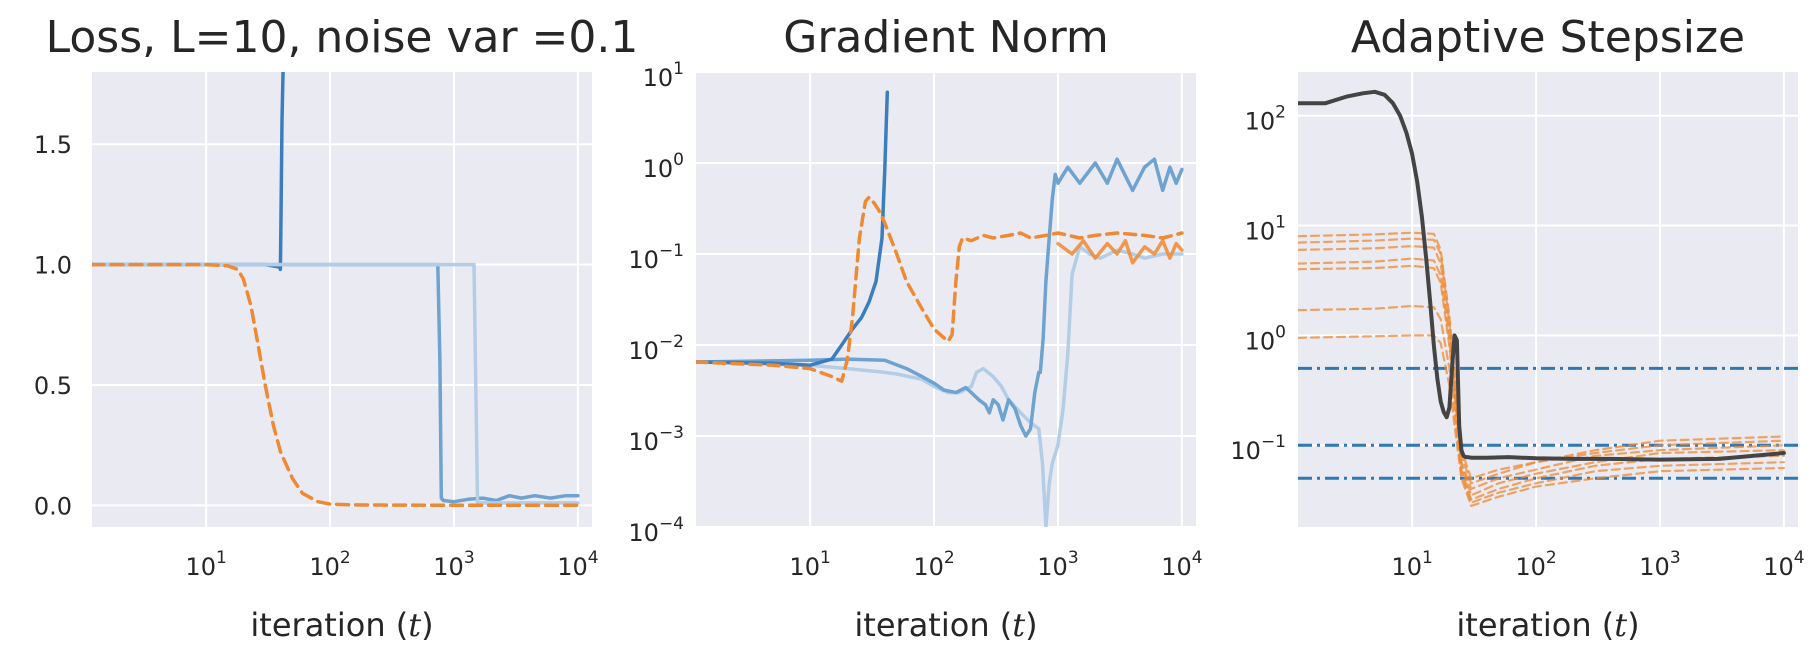  Describe the element at coordinates (53, 506) in the screenshot. I see `tick-label: 0.0` at that location.